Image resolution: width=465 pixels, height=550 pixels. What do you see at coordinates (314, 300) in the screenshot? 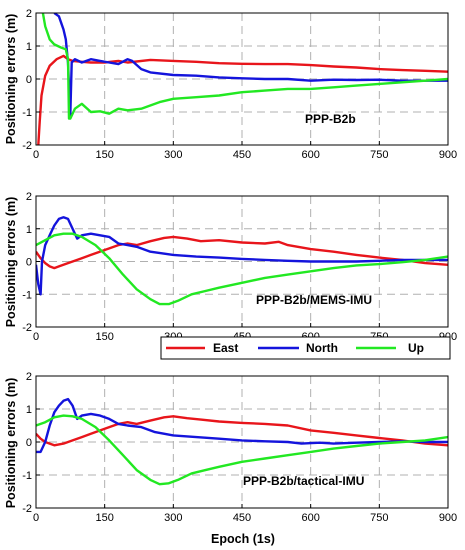
I see `panel-label: PPP-B2b/MEMS-IMU` at bounding box center [314, 300].